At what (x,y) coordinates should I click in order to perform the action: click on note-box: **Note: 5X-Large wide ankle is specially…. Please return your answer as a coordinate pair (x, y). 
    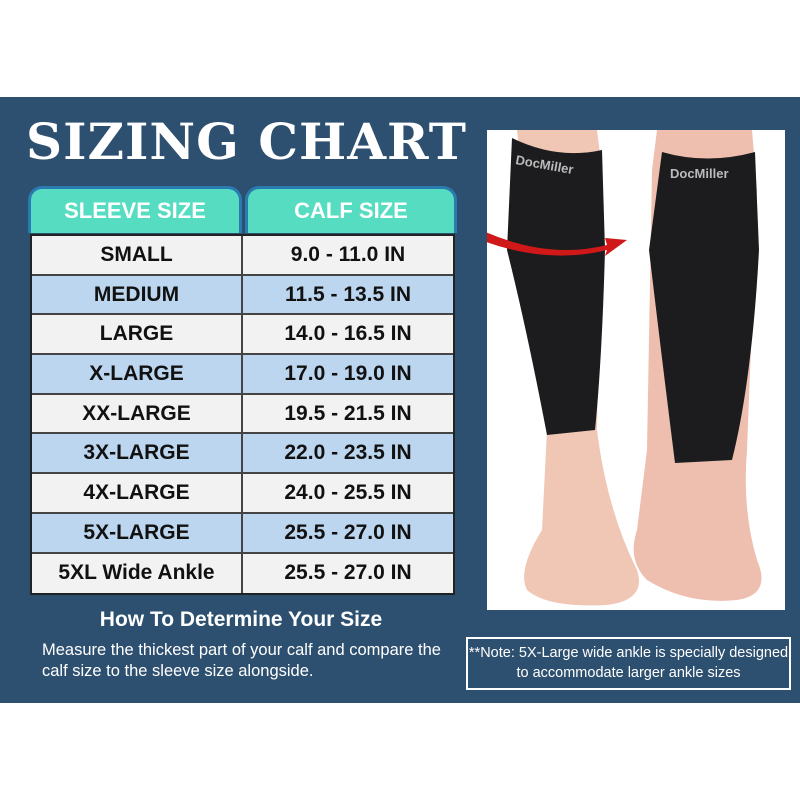
    Looking at the image, I should click on (628, 663).